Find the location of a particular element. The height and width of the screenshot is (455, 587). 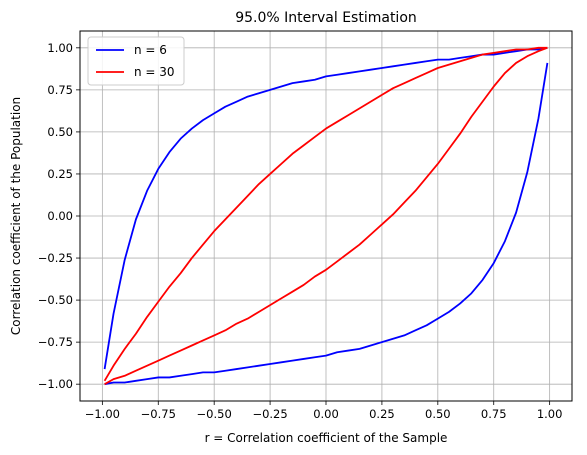

x-tick-label: 0.25 is located at coordinates (382, 414).